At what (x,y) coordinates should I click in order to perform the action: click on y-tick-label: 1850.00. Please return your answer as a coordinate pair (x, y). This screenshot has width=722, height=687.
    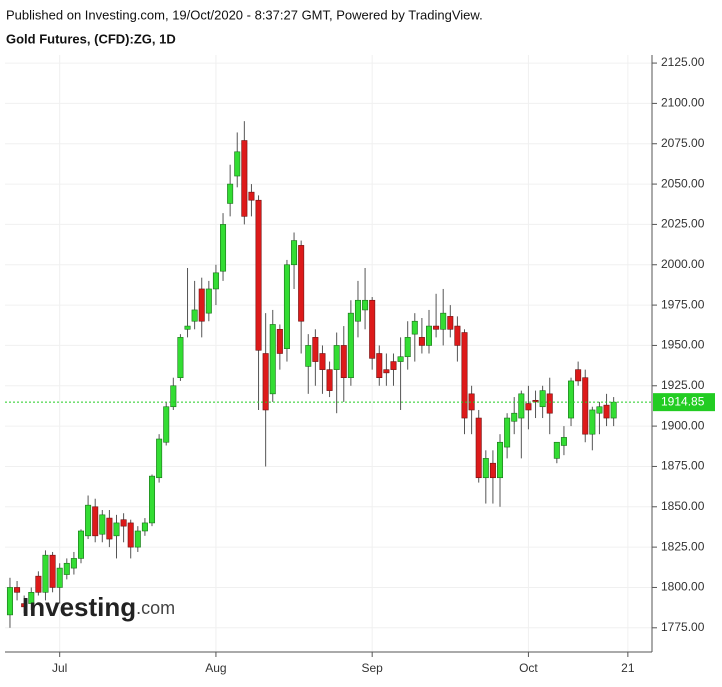
    Looking at the image, I should click on (683, 506).